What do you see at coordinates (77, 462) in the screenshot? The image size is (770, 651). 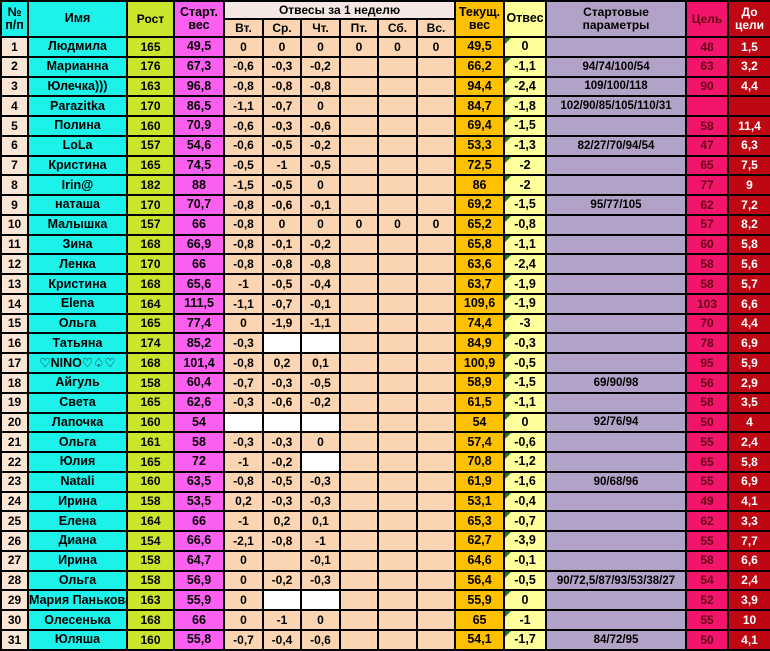 I see `cell-name: Юлия` at bounding box center [77, 462].